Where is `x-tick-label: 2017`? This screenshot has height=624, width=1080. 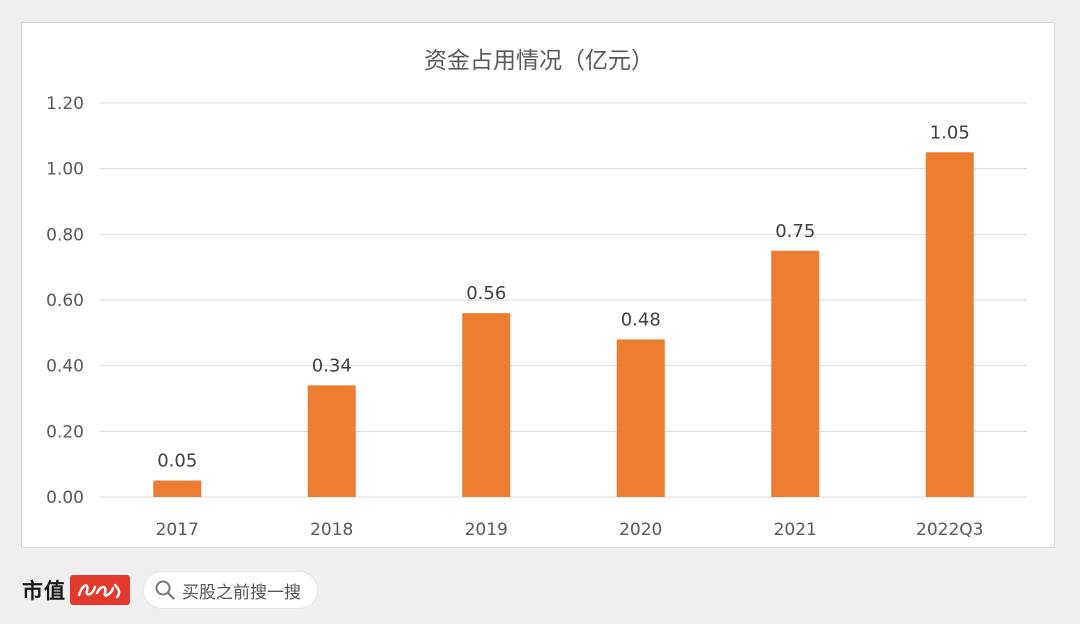
x-tick-label: 2017 is located at coordinates (177, 530).